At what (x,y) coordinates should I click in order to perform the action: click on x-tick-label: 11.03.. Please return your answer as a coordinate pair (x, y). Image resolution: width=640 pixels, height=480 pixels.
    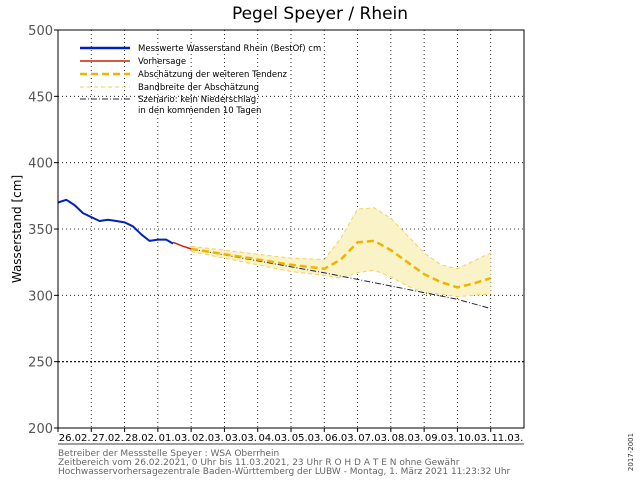
    Looking at the image, I should click on (507, 438).